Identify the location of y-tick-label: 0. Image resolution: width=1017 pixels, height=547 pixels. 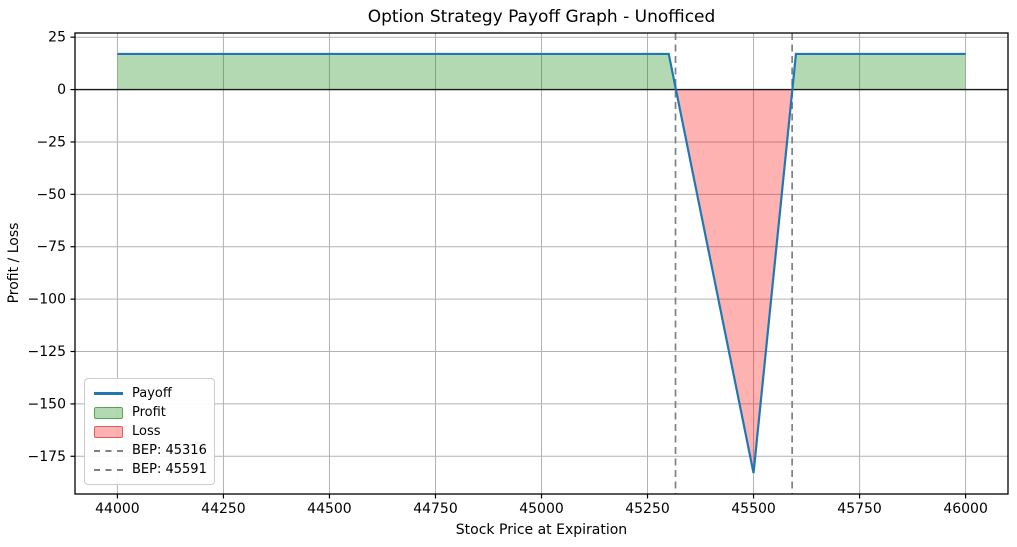
(61, 90).